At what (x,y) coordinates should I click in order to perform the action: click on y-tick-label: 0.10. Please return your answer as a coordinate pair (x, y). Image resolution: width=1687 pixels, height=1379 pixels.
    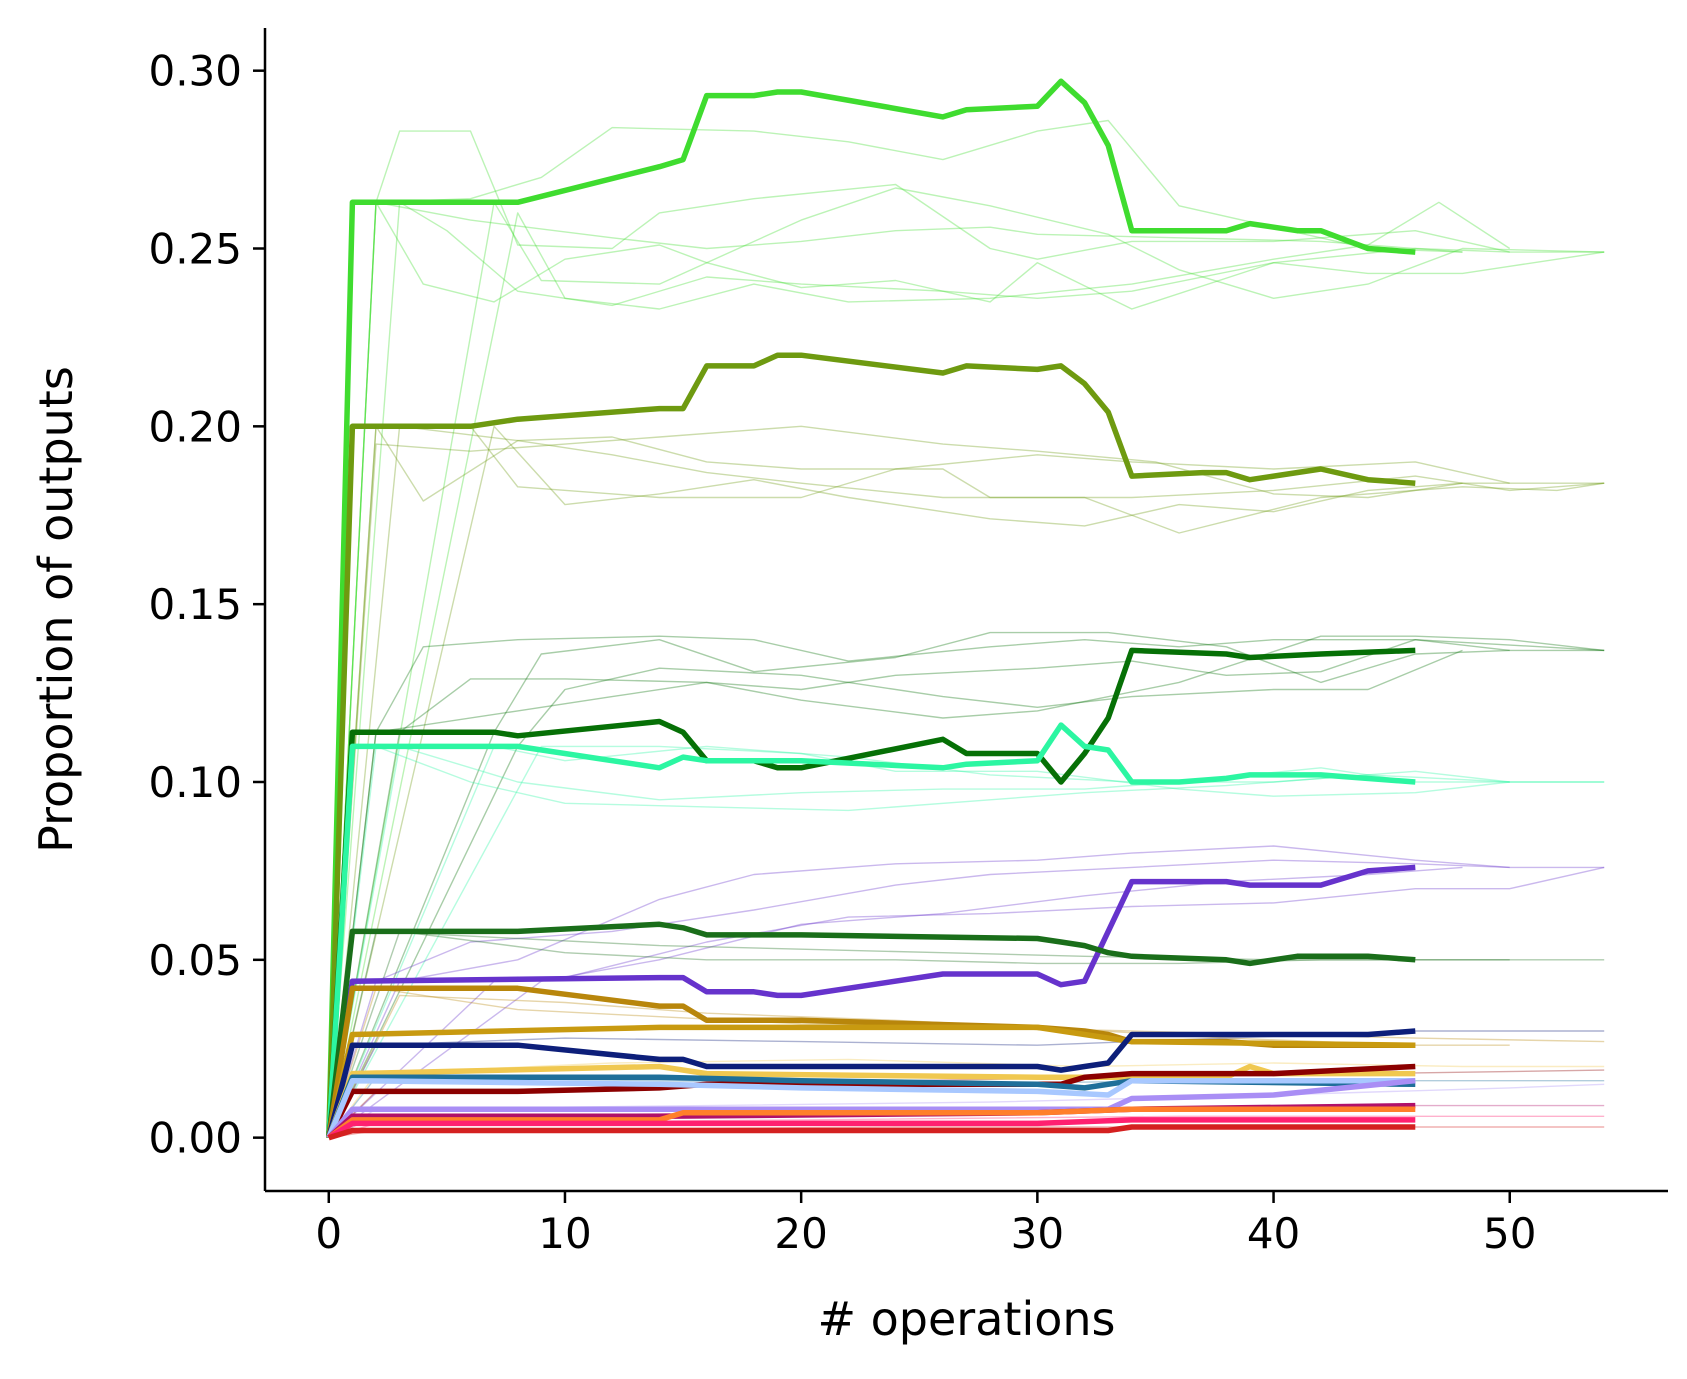
    Looking at the image, I should click on (195, 782).